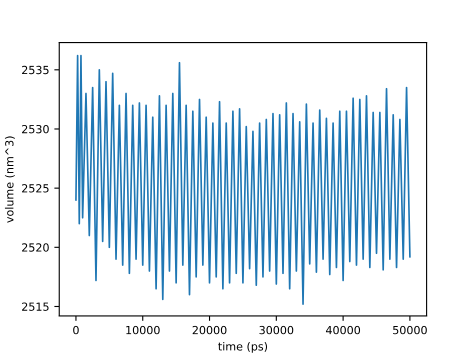  What do you see at coordinates (76, 330) in the screenshot?
I see `x-tick-label: 0` at bounding box center [76, 330].